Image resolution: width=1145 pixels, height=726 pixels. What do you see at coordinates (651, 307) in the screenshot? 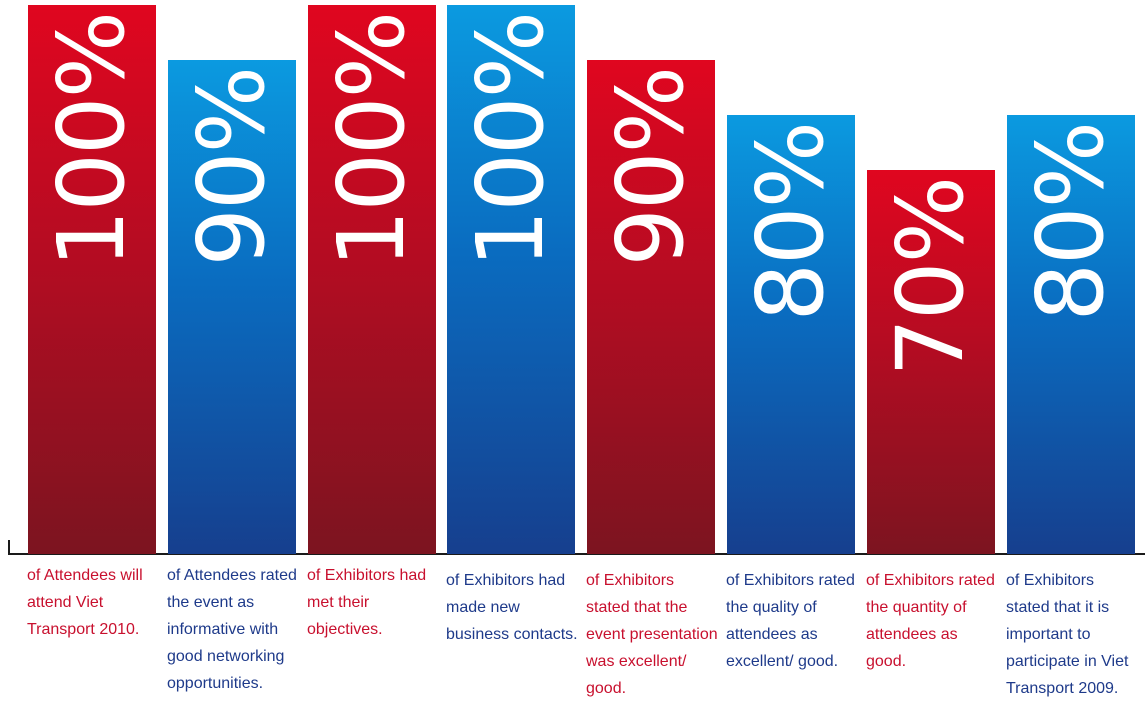
I see `bar-5: 90%` at bounding box center [651, 307].